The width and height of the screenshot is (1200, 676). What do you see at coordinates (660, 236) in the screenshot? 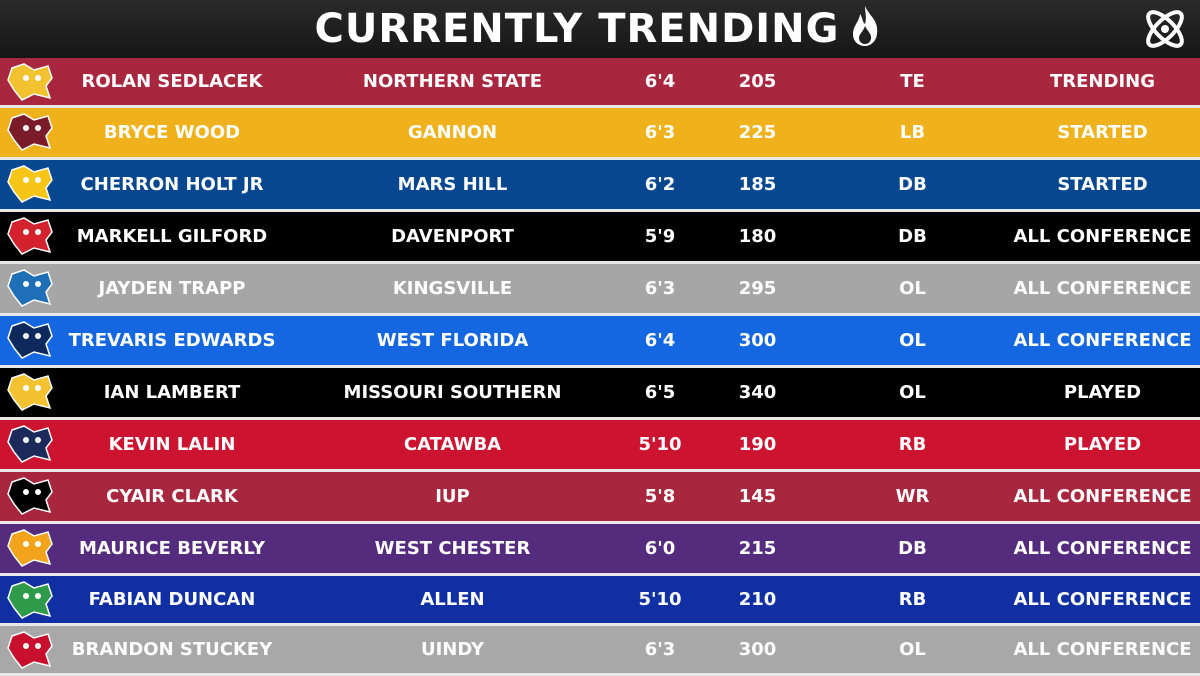
I see `player-height: 5'9` at bounding box center [660, 236].